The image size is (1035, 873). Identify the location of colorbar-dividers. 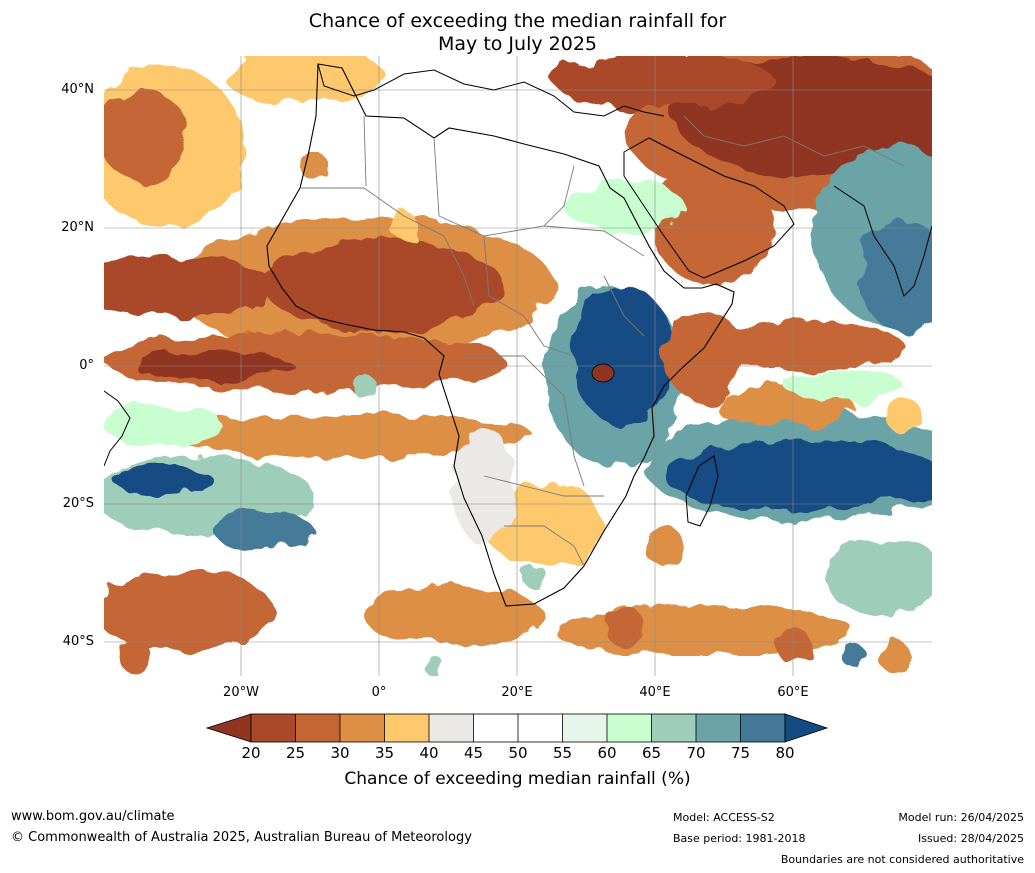
(518, 728).